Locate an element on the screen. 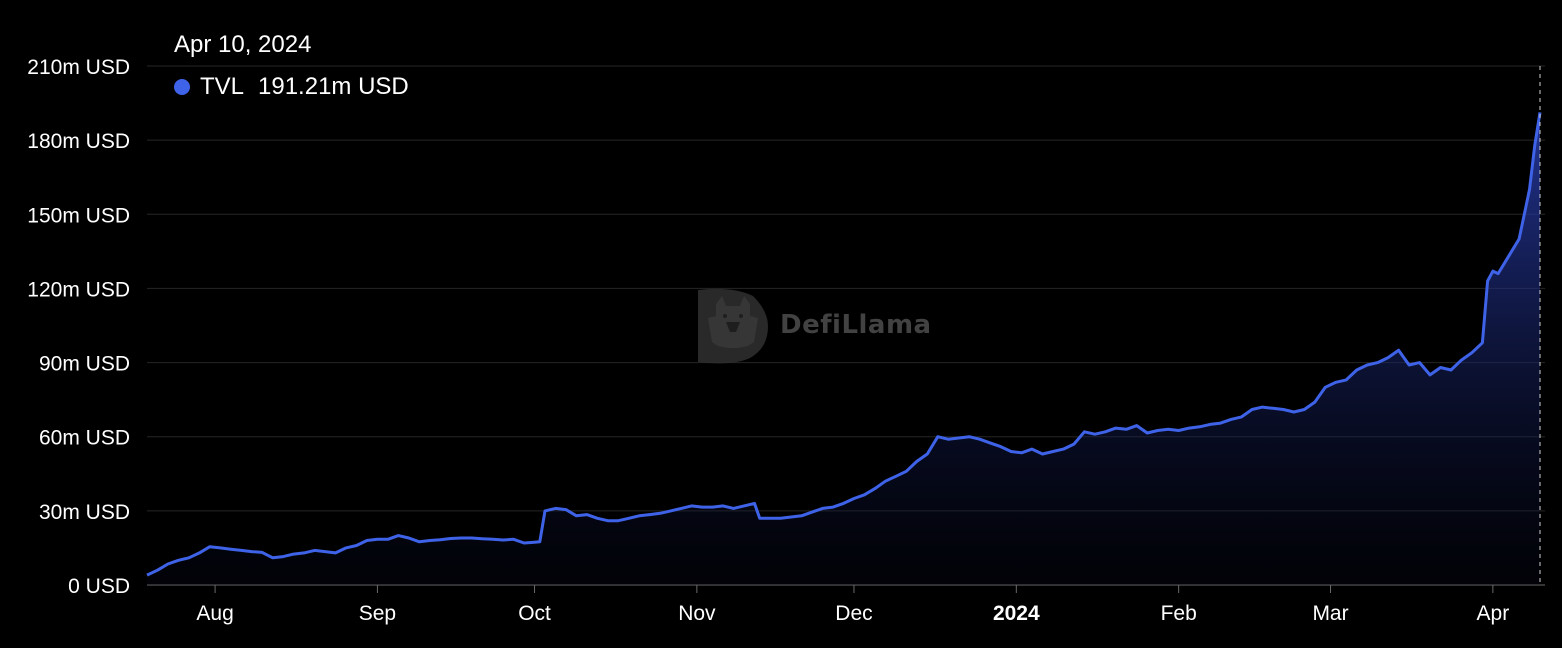  watermark: DefiLlama is located at coordinates (815, 325).